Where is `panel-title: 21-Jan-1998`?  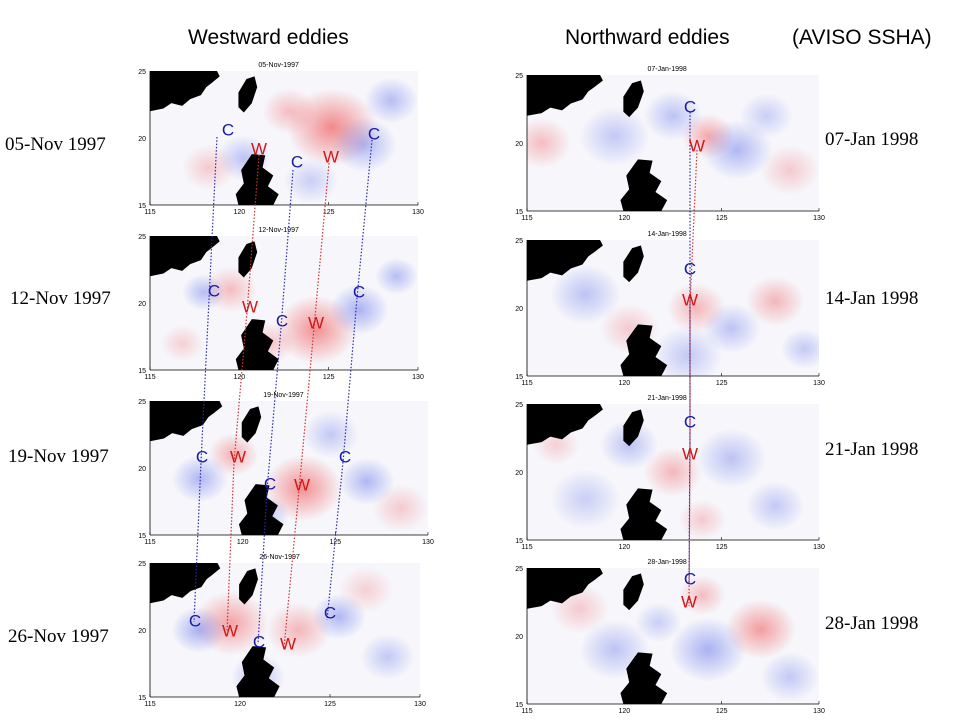
panel-title: 21-Jan-1998 is located at coordinates (667, 398).